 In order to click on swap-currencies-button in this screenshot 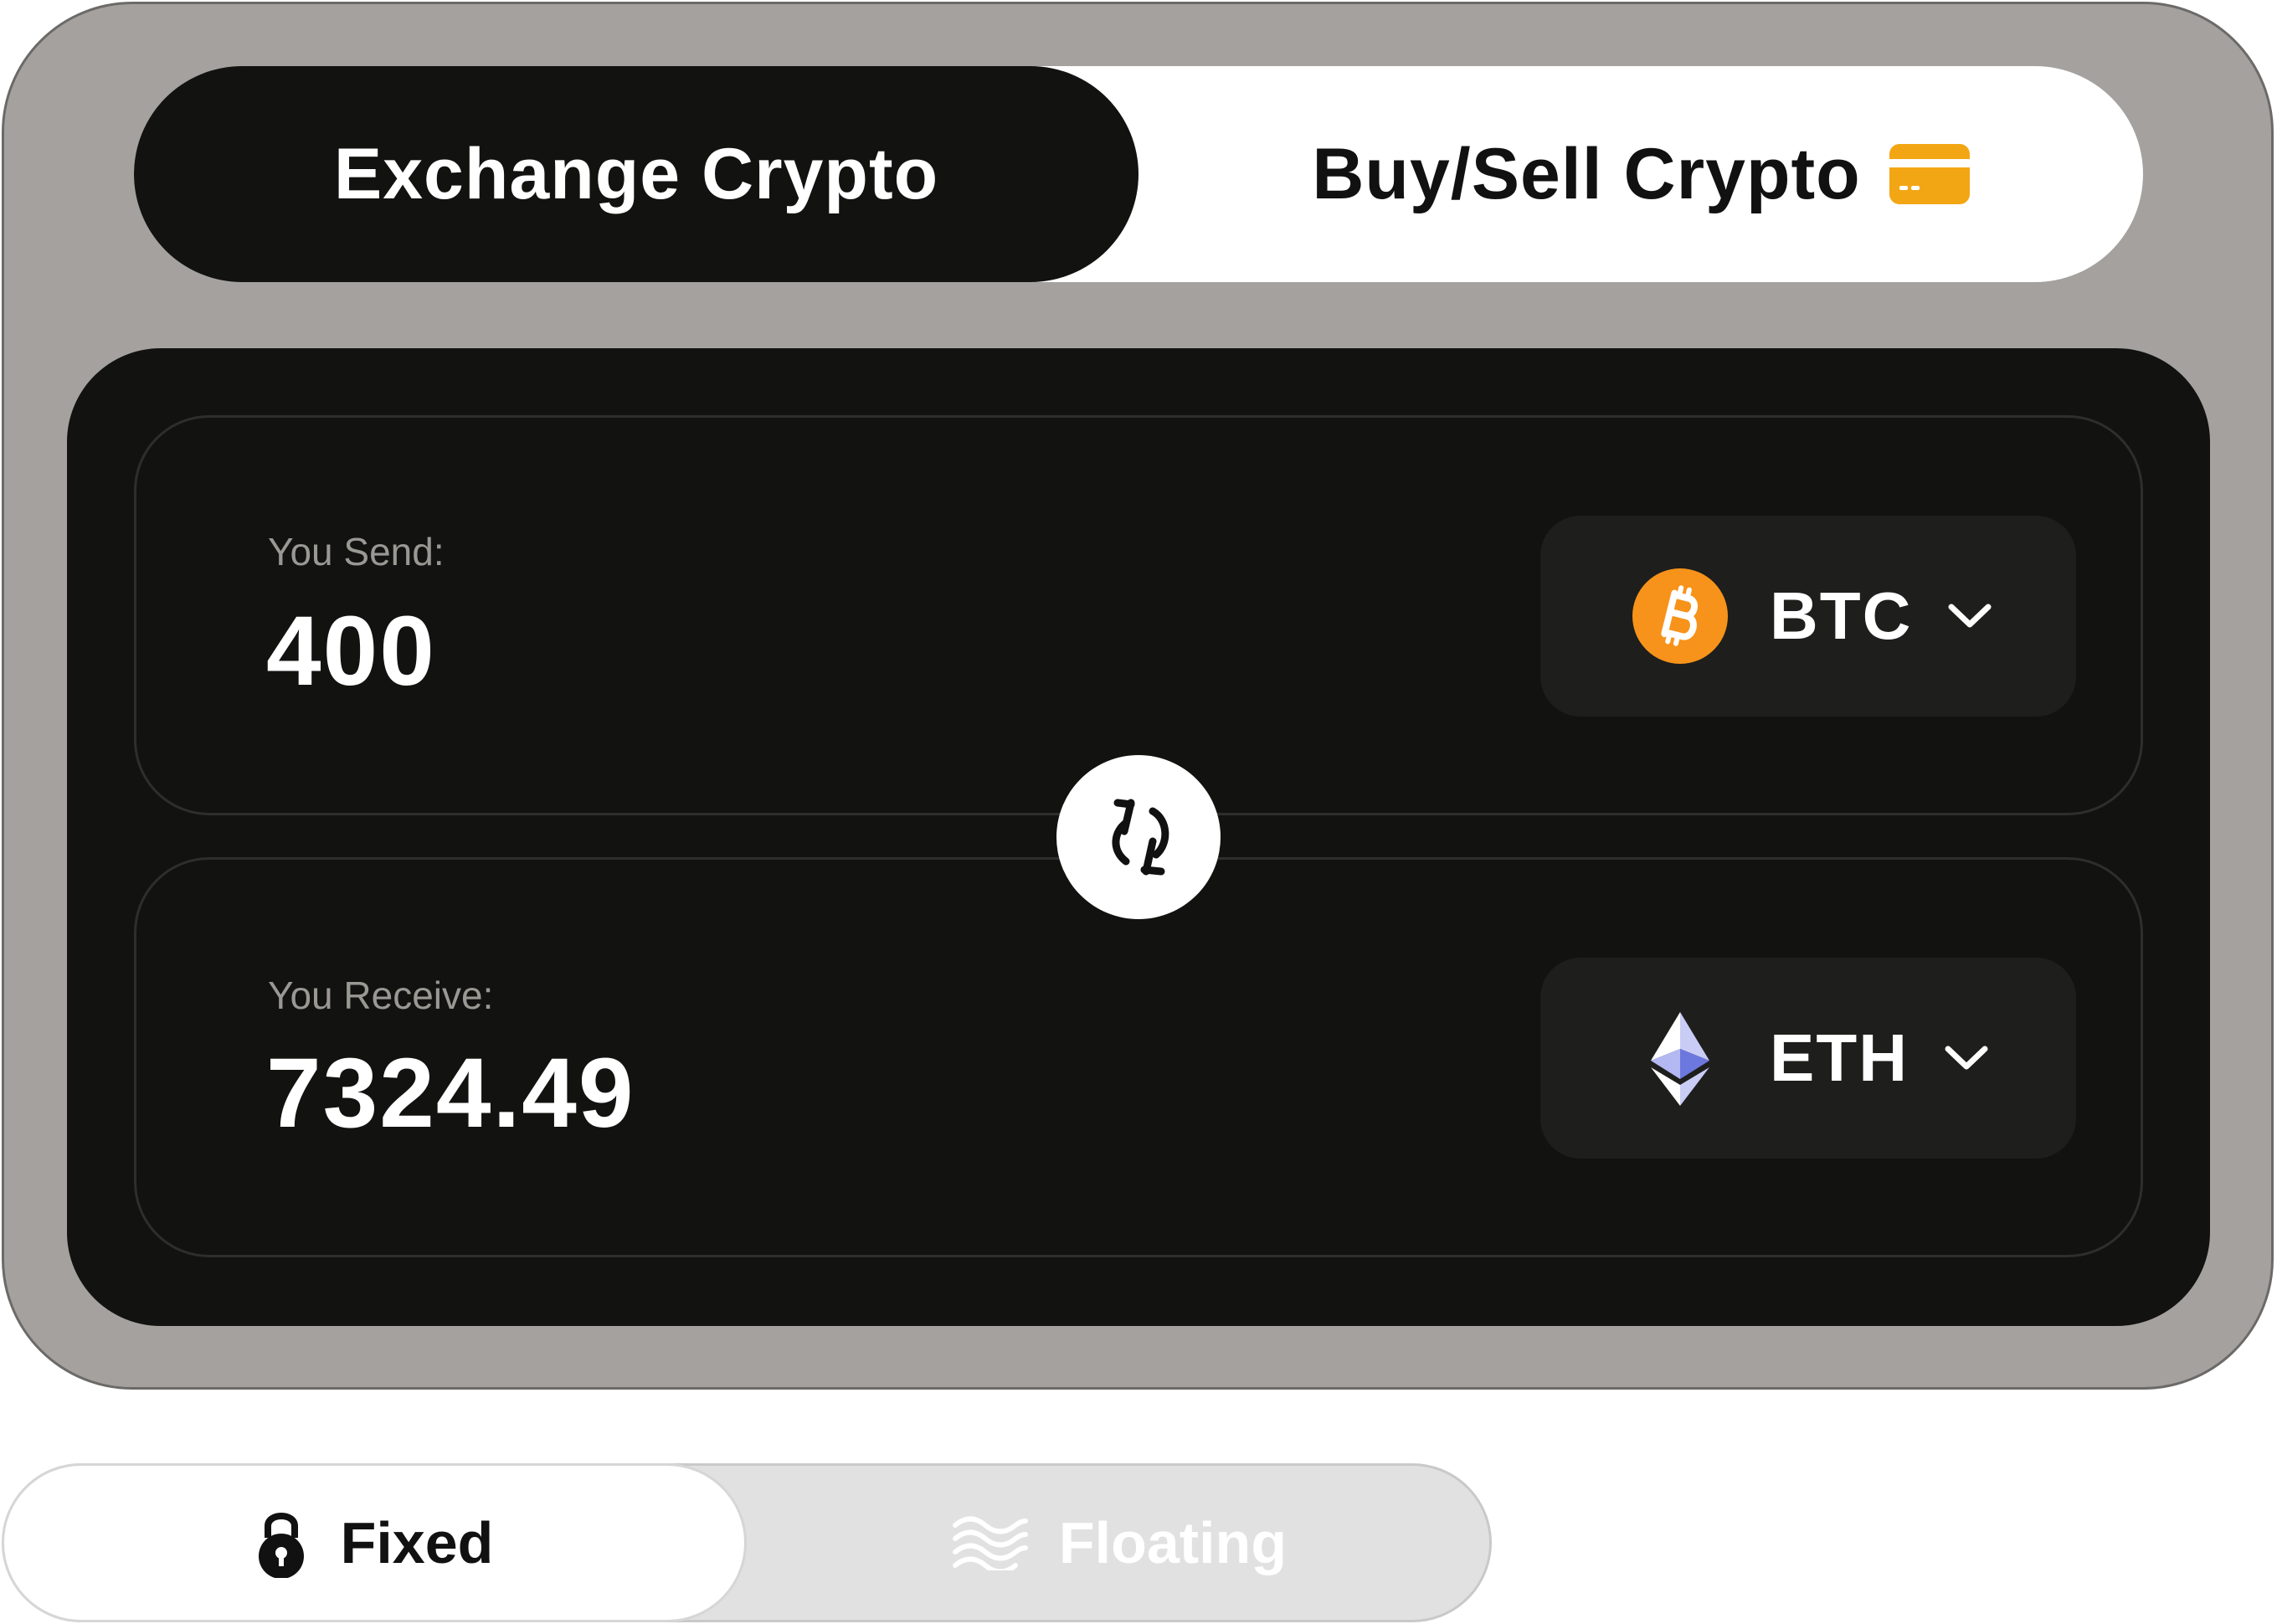, I will do `click(1138, 837)`.